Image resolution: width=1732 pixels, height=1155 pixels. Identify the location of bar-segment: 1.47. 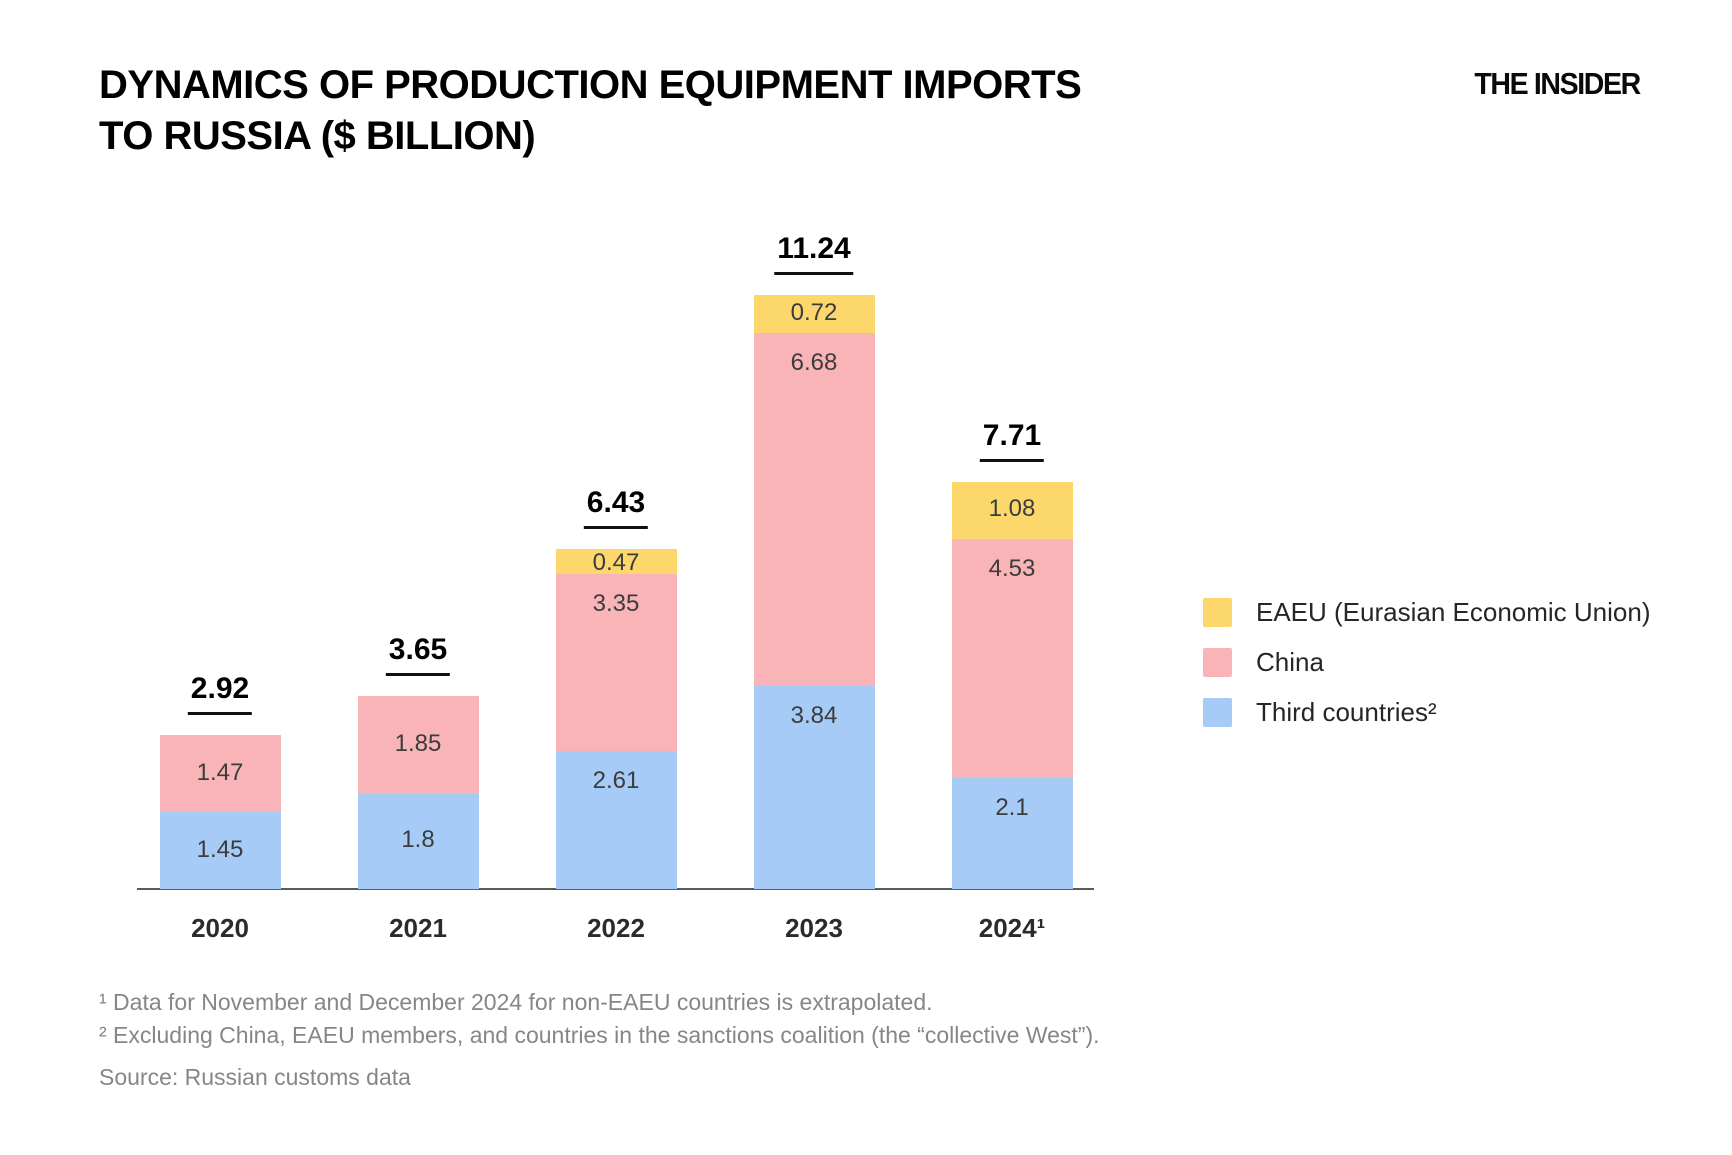
(220, 773).